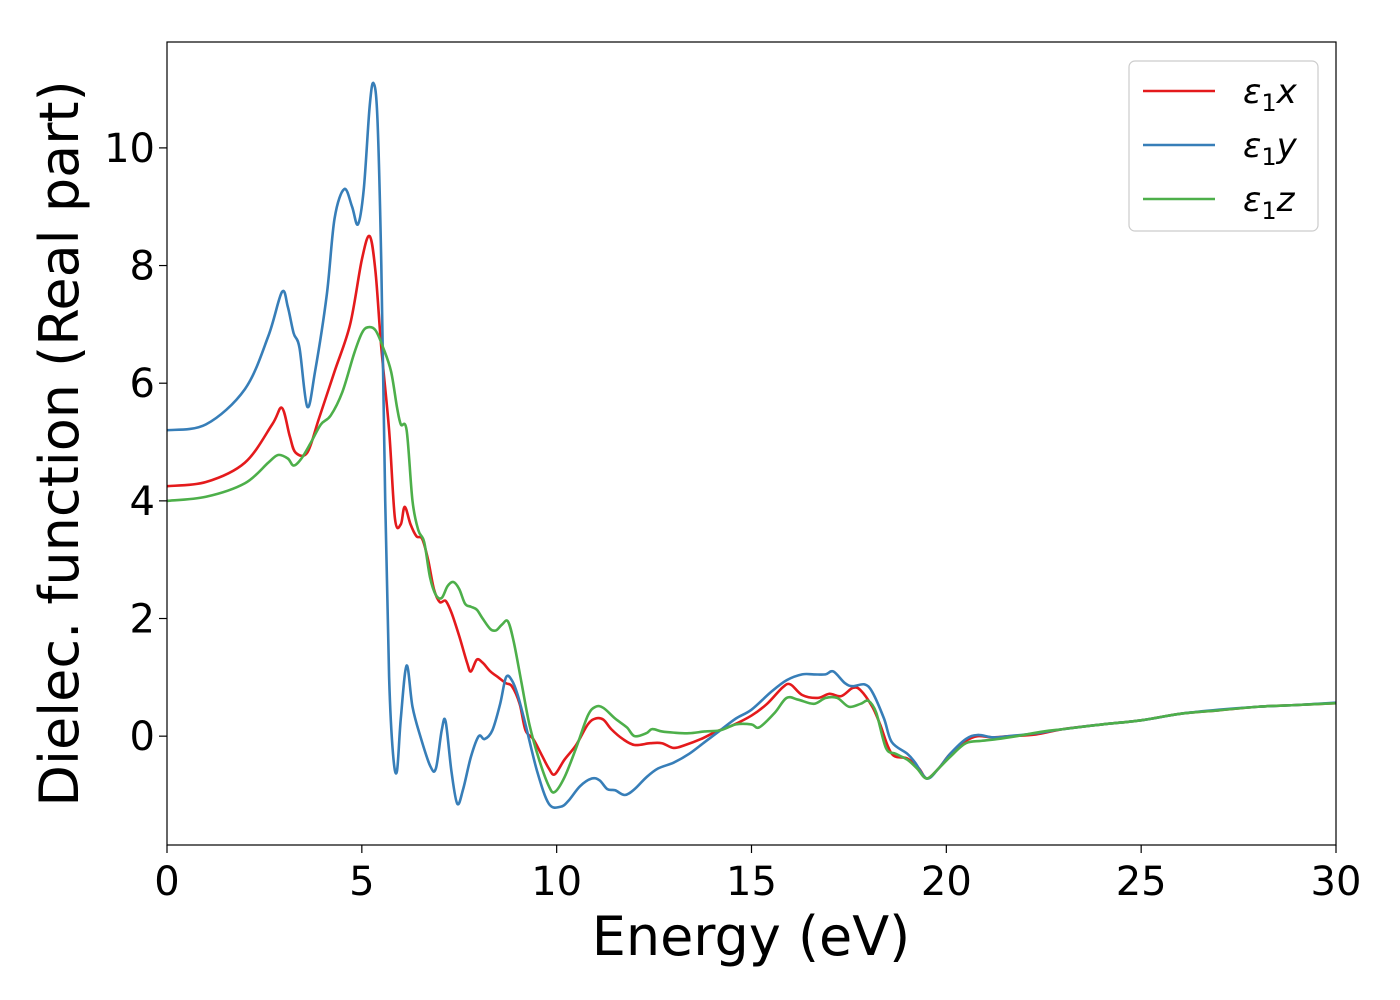 Image resolution: width=1400 pixels, height=1000 pixels. I want to click on legend-label-z: ε1z, so click(1269, 202).